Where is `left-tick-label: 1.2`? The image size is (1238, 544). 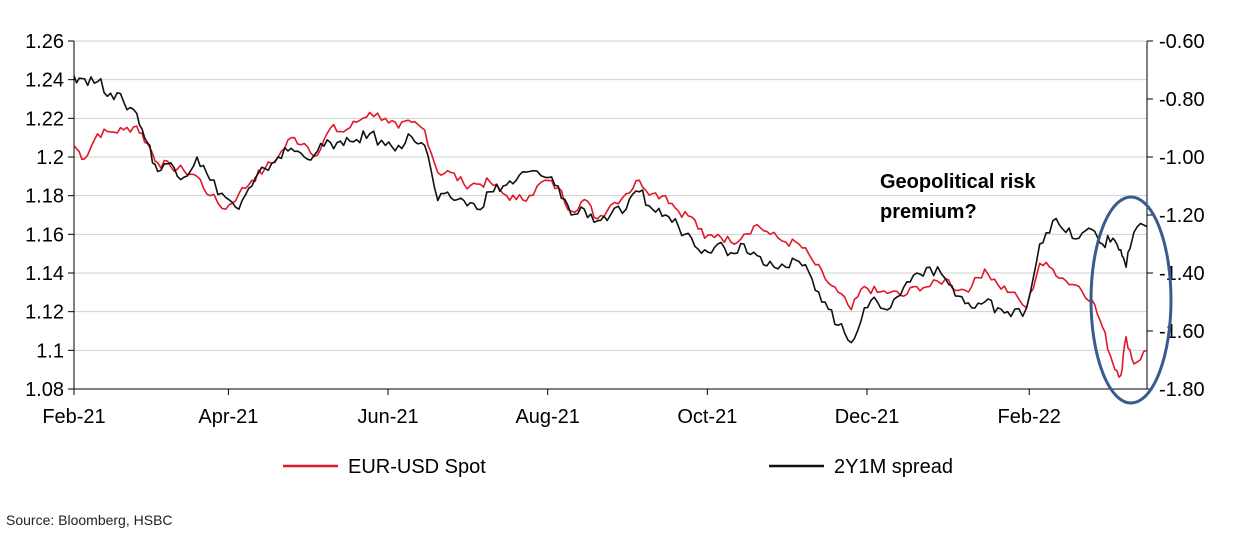 left-tick-label: 1.2 is located at coordinates (50, 158).